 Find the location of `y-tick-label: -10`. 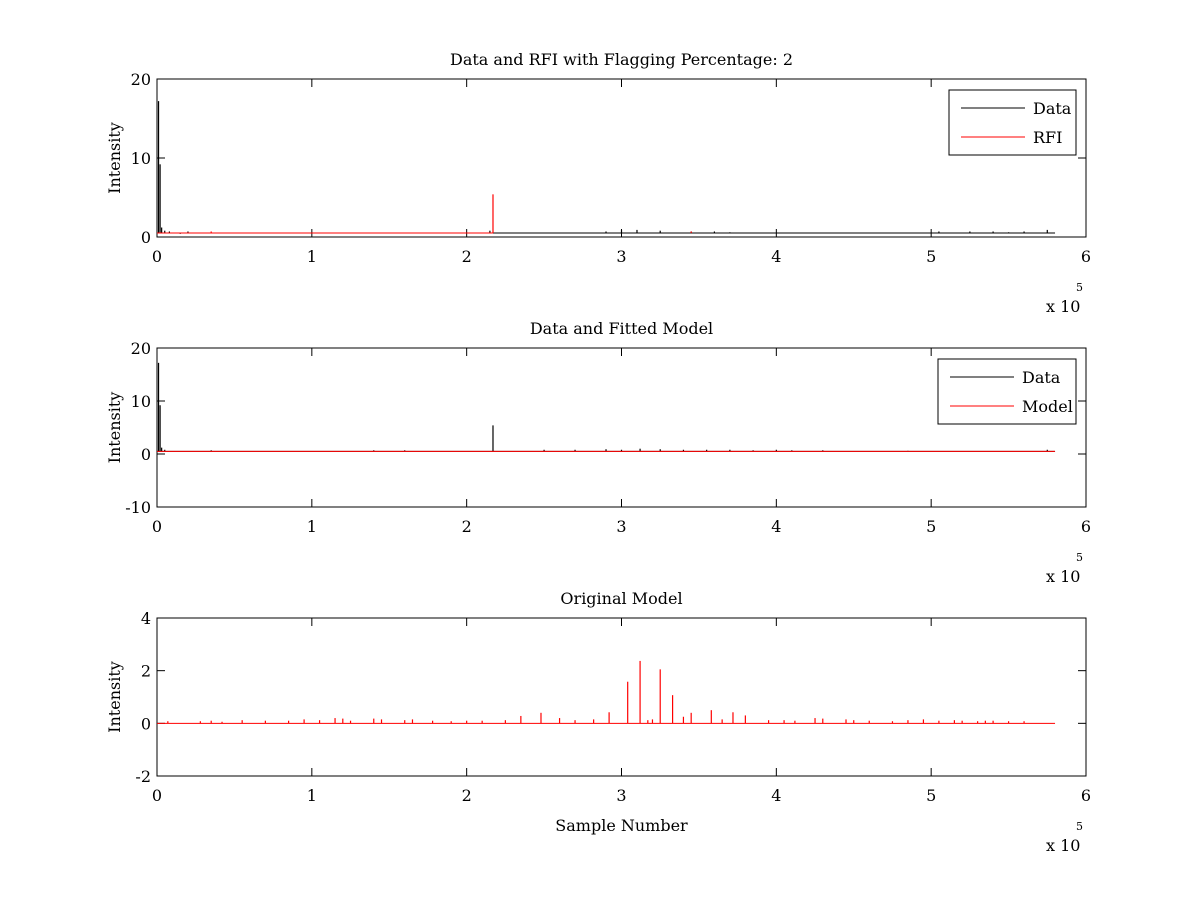

y-tick-label: -10 is located at coordinates (138, 507).